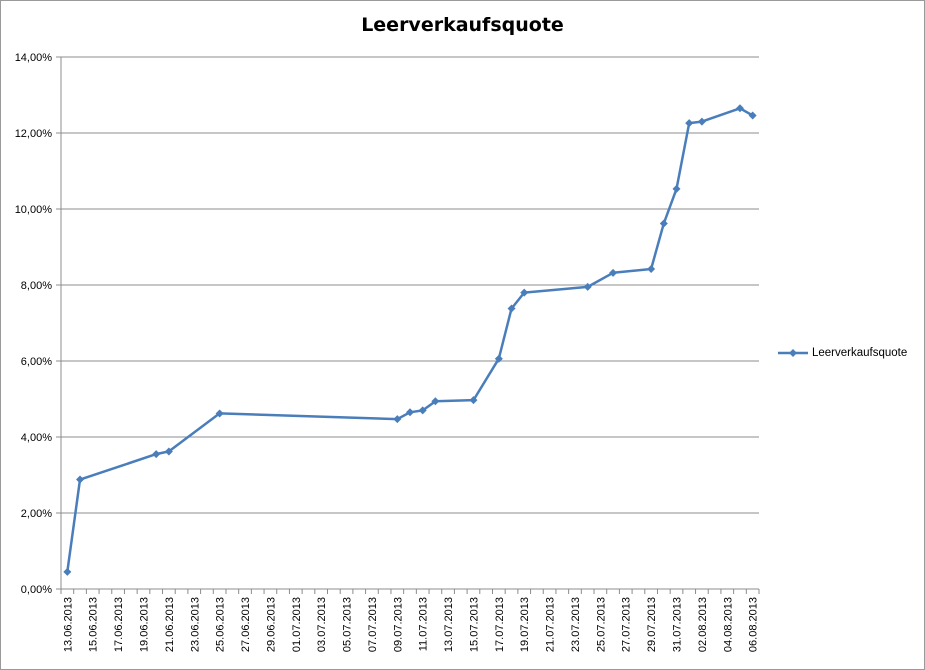  What do you see at coordinates (34, 58) in the screenshot?
I see `y-tick-label: 14,00%` at bounding box center [34, 58].